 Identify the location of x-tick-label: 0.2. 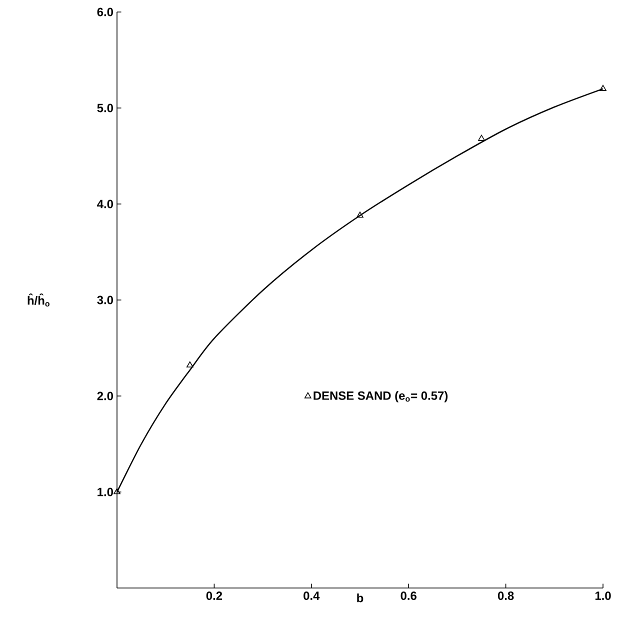
(214, 596).